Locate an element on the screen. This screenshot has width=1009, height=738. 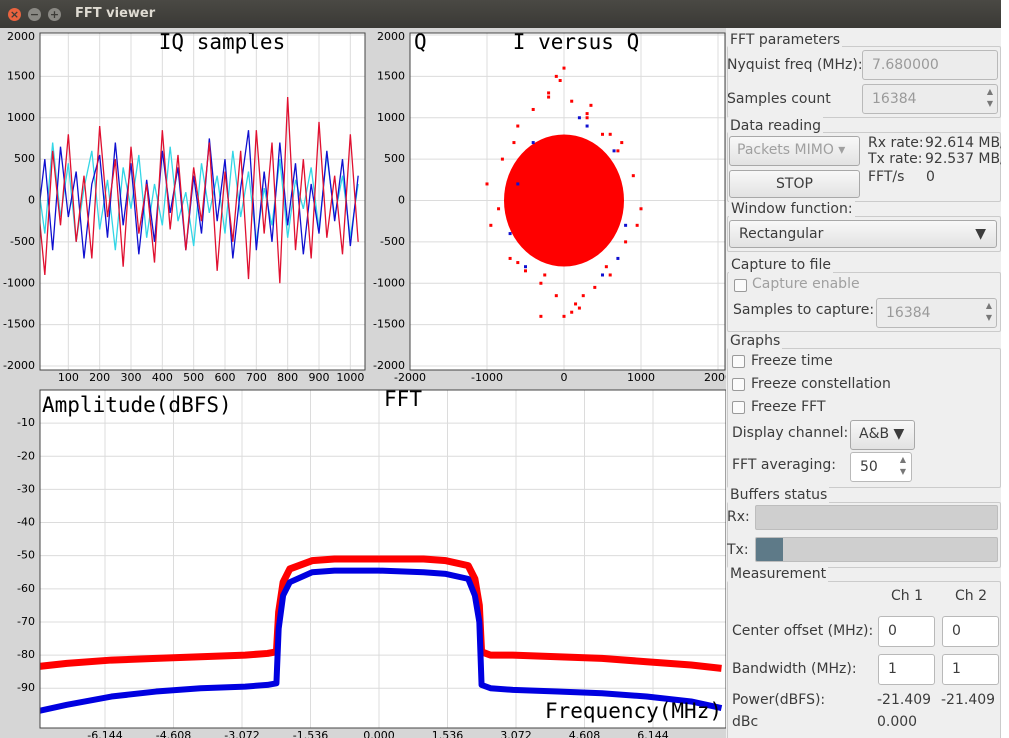
close-button: × is located at coordinates (14, 14).